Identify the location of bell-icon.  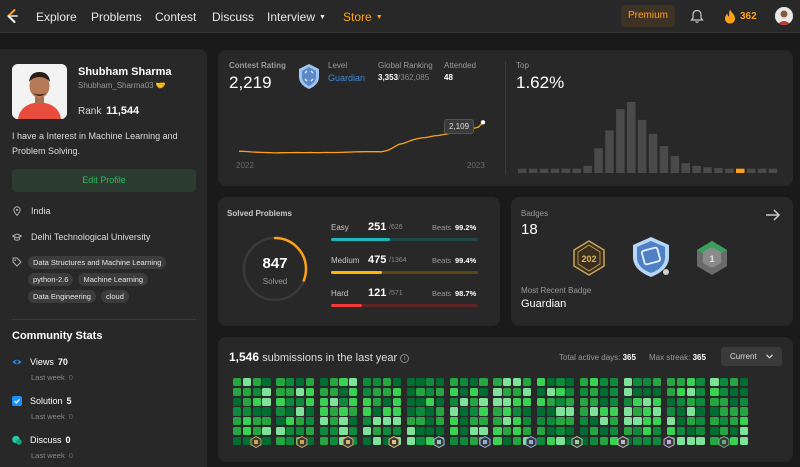
(697, 16).